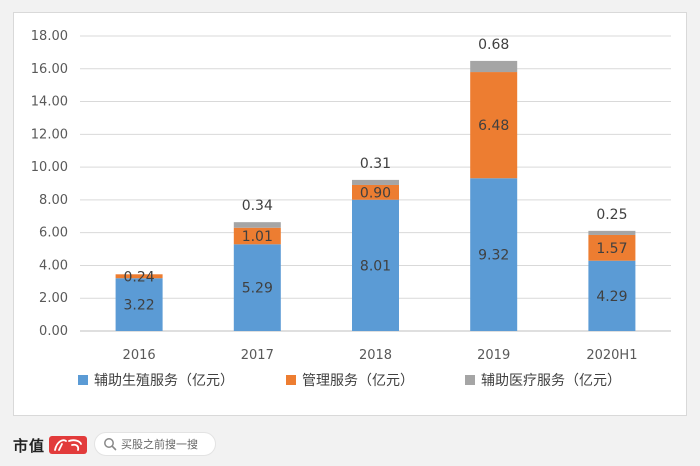  Describe the element at coordinates (493, 45) in the screenshot. I see `data-label: 0.68` at that location.